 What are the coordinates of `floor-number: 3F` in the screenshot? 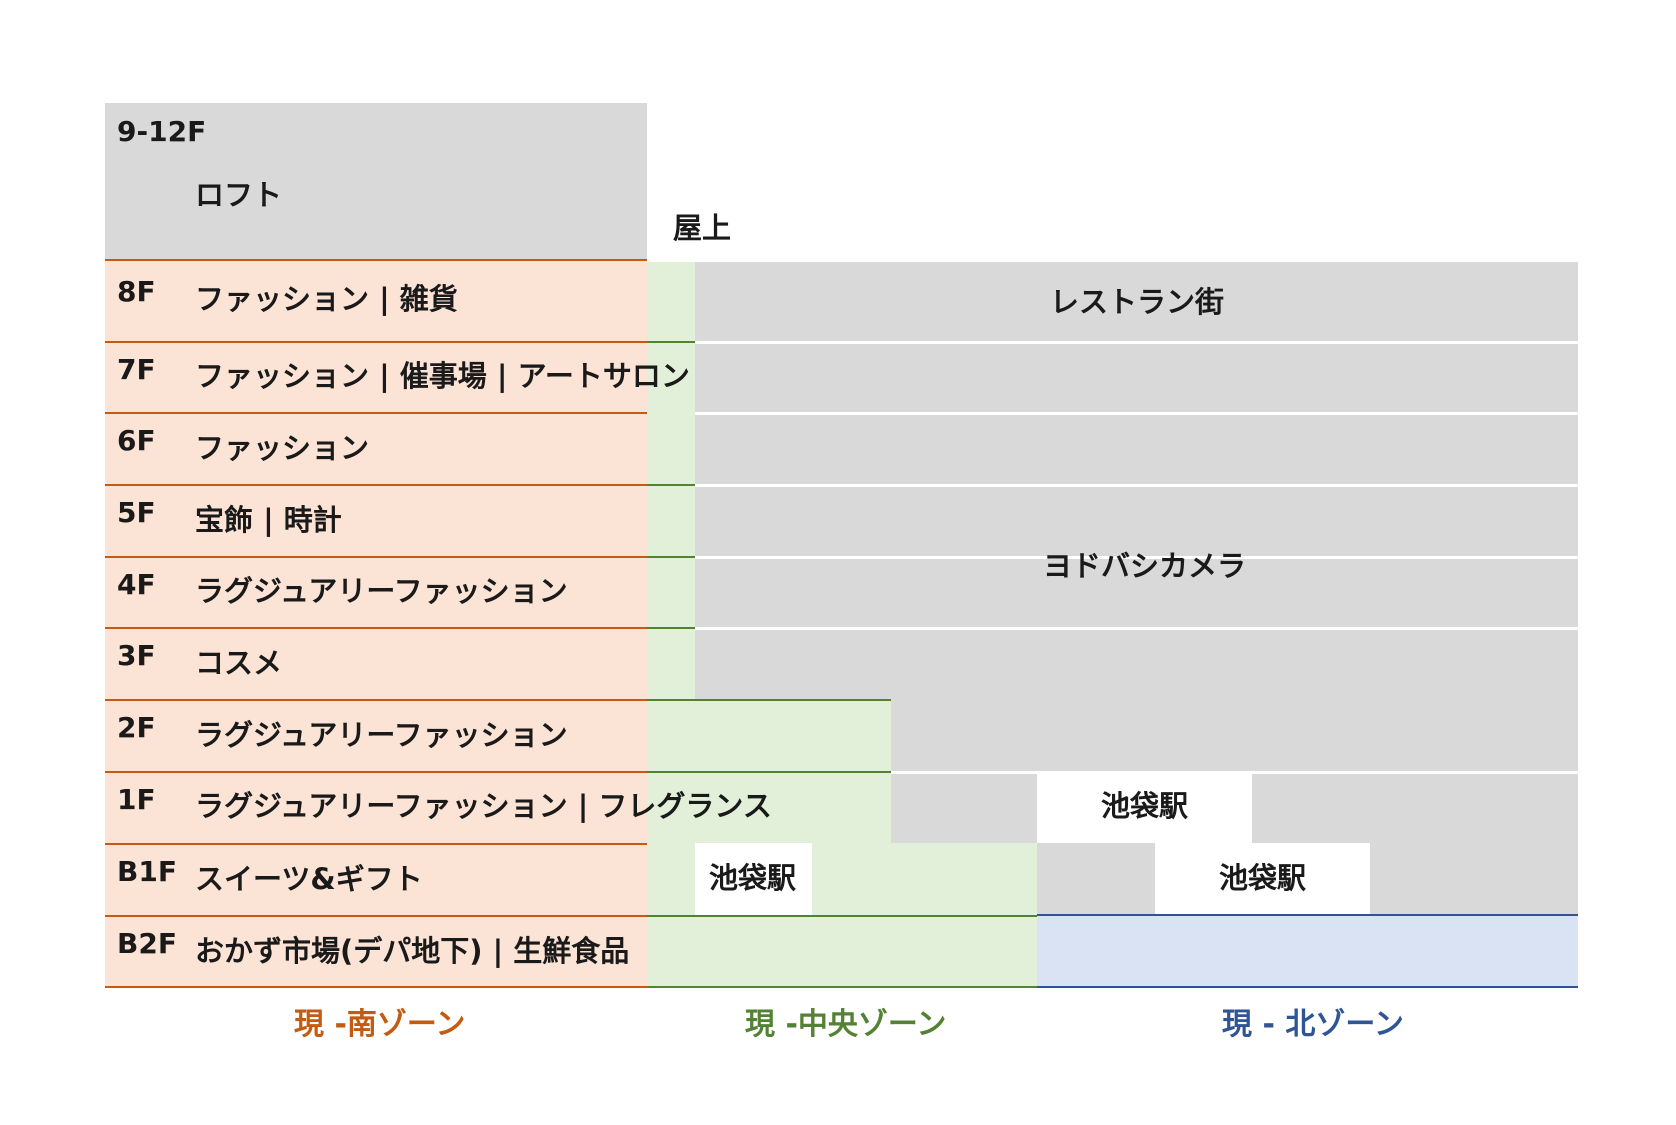 It's located at (136, 655).